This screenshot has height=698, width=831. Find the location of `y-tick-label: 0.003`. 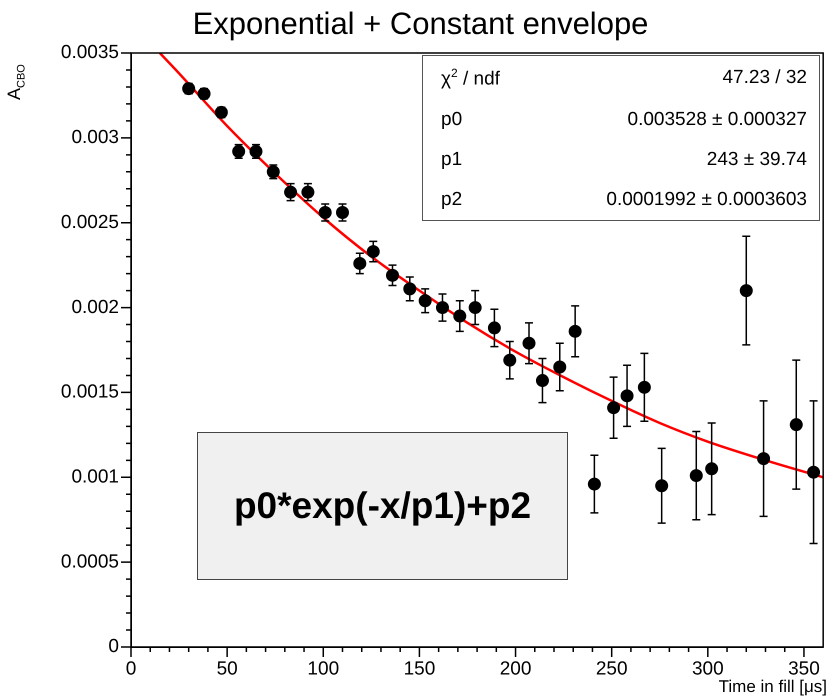

y-tick-label: 0.003 is located at coordinates (95, 137).